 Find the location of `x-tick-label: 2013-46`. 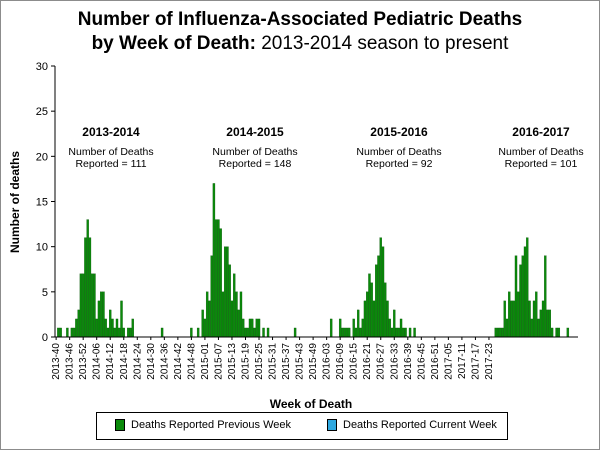

x-tick-label: 2013-46 is located at coordinates (70, 361).